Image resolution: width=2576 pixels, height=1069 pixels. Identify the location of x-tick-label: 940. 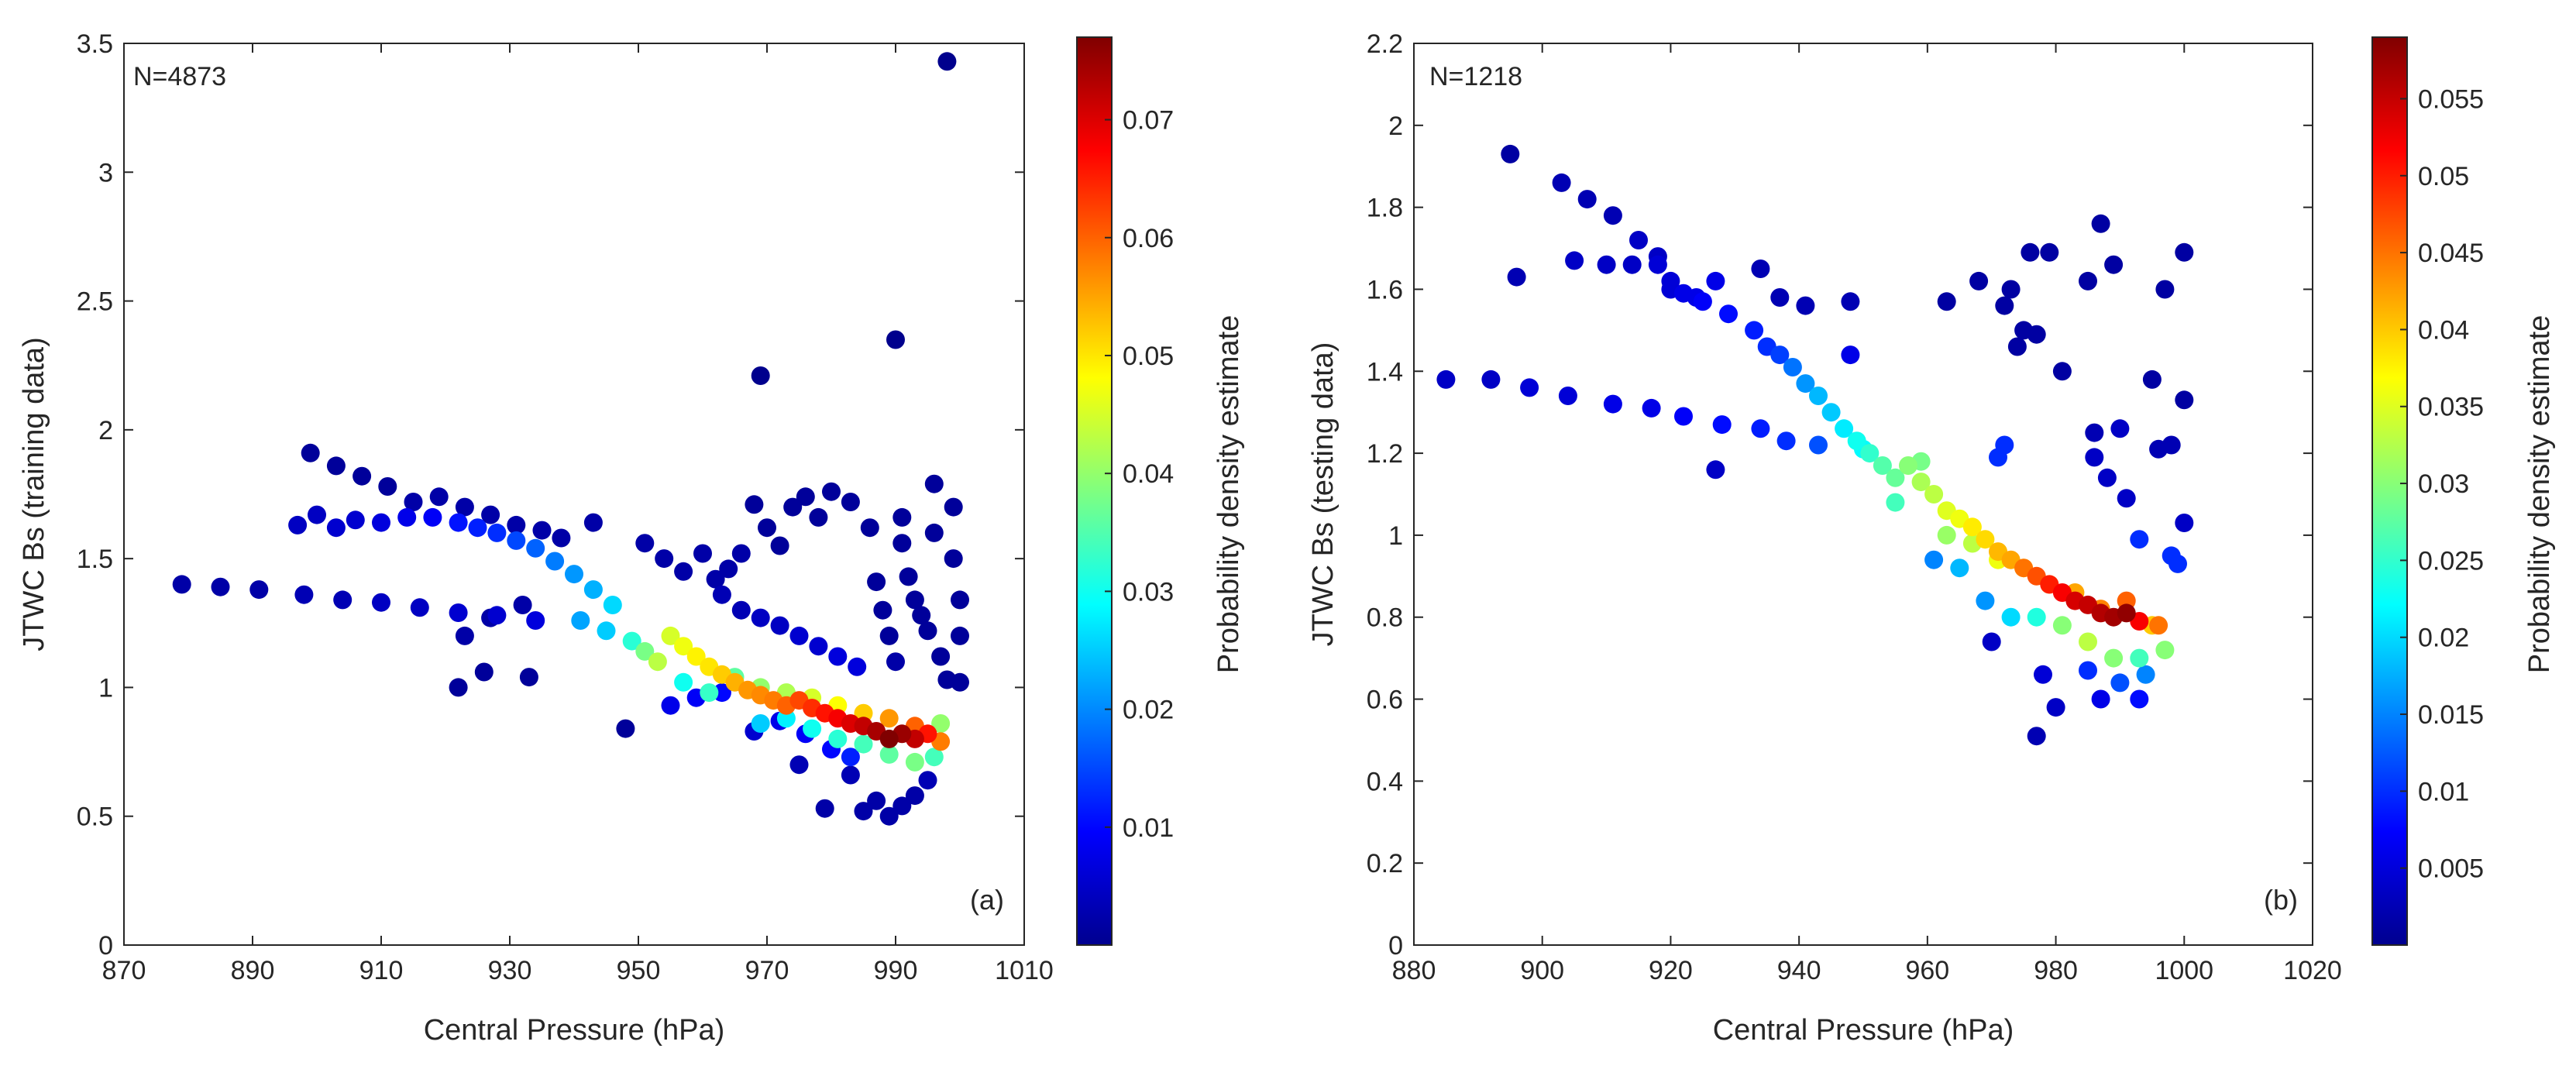
(1799, 971).